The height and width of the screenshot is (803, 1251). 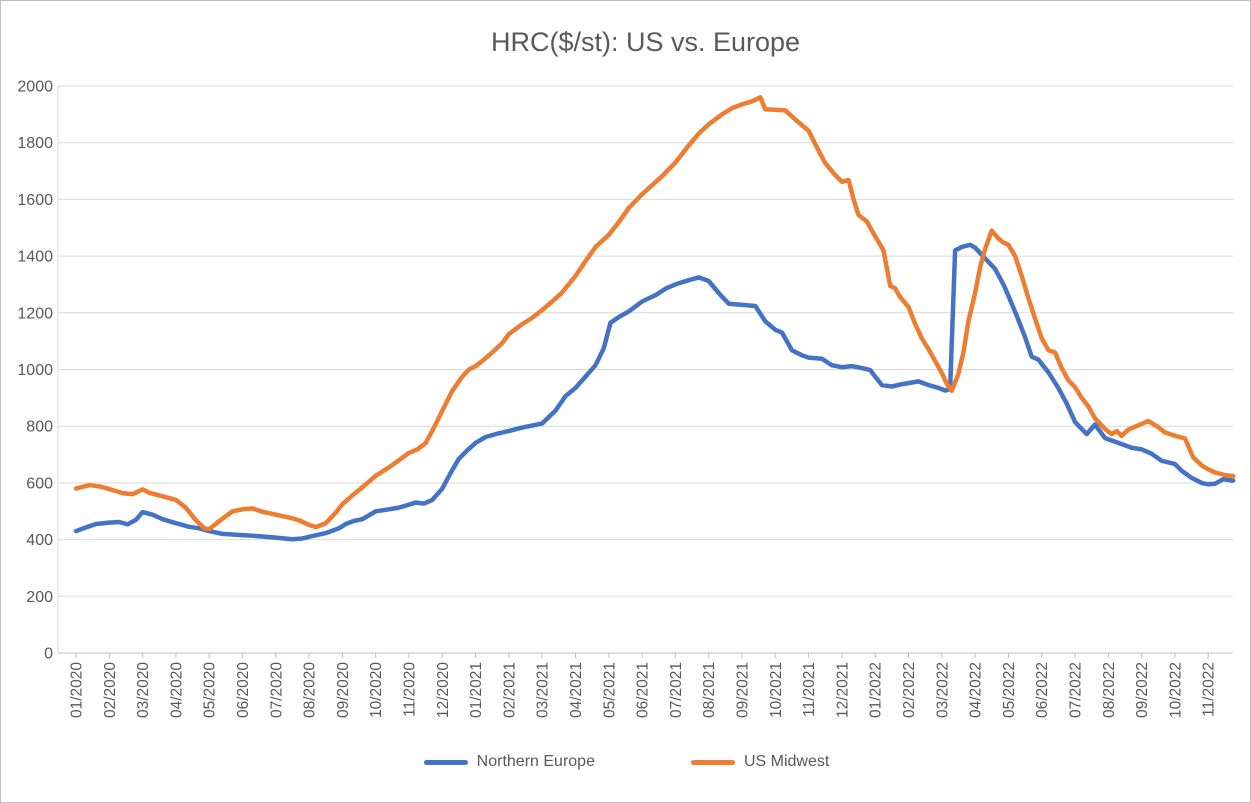 What do you see at coordinates (1175, 690) in the screenshot?
I see `x-axis-tick-label: 10/2022` at bounding box center [1175, 690].